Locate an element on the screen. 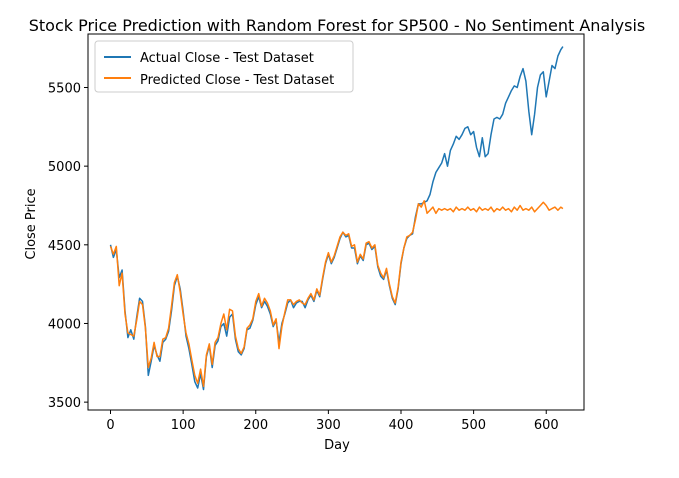 The image size is (679, 478). y-tick-label: 4000 is located at coordinates (64, 324).